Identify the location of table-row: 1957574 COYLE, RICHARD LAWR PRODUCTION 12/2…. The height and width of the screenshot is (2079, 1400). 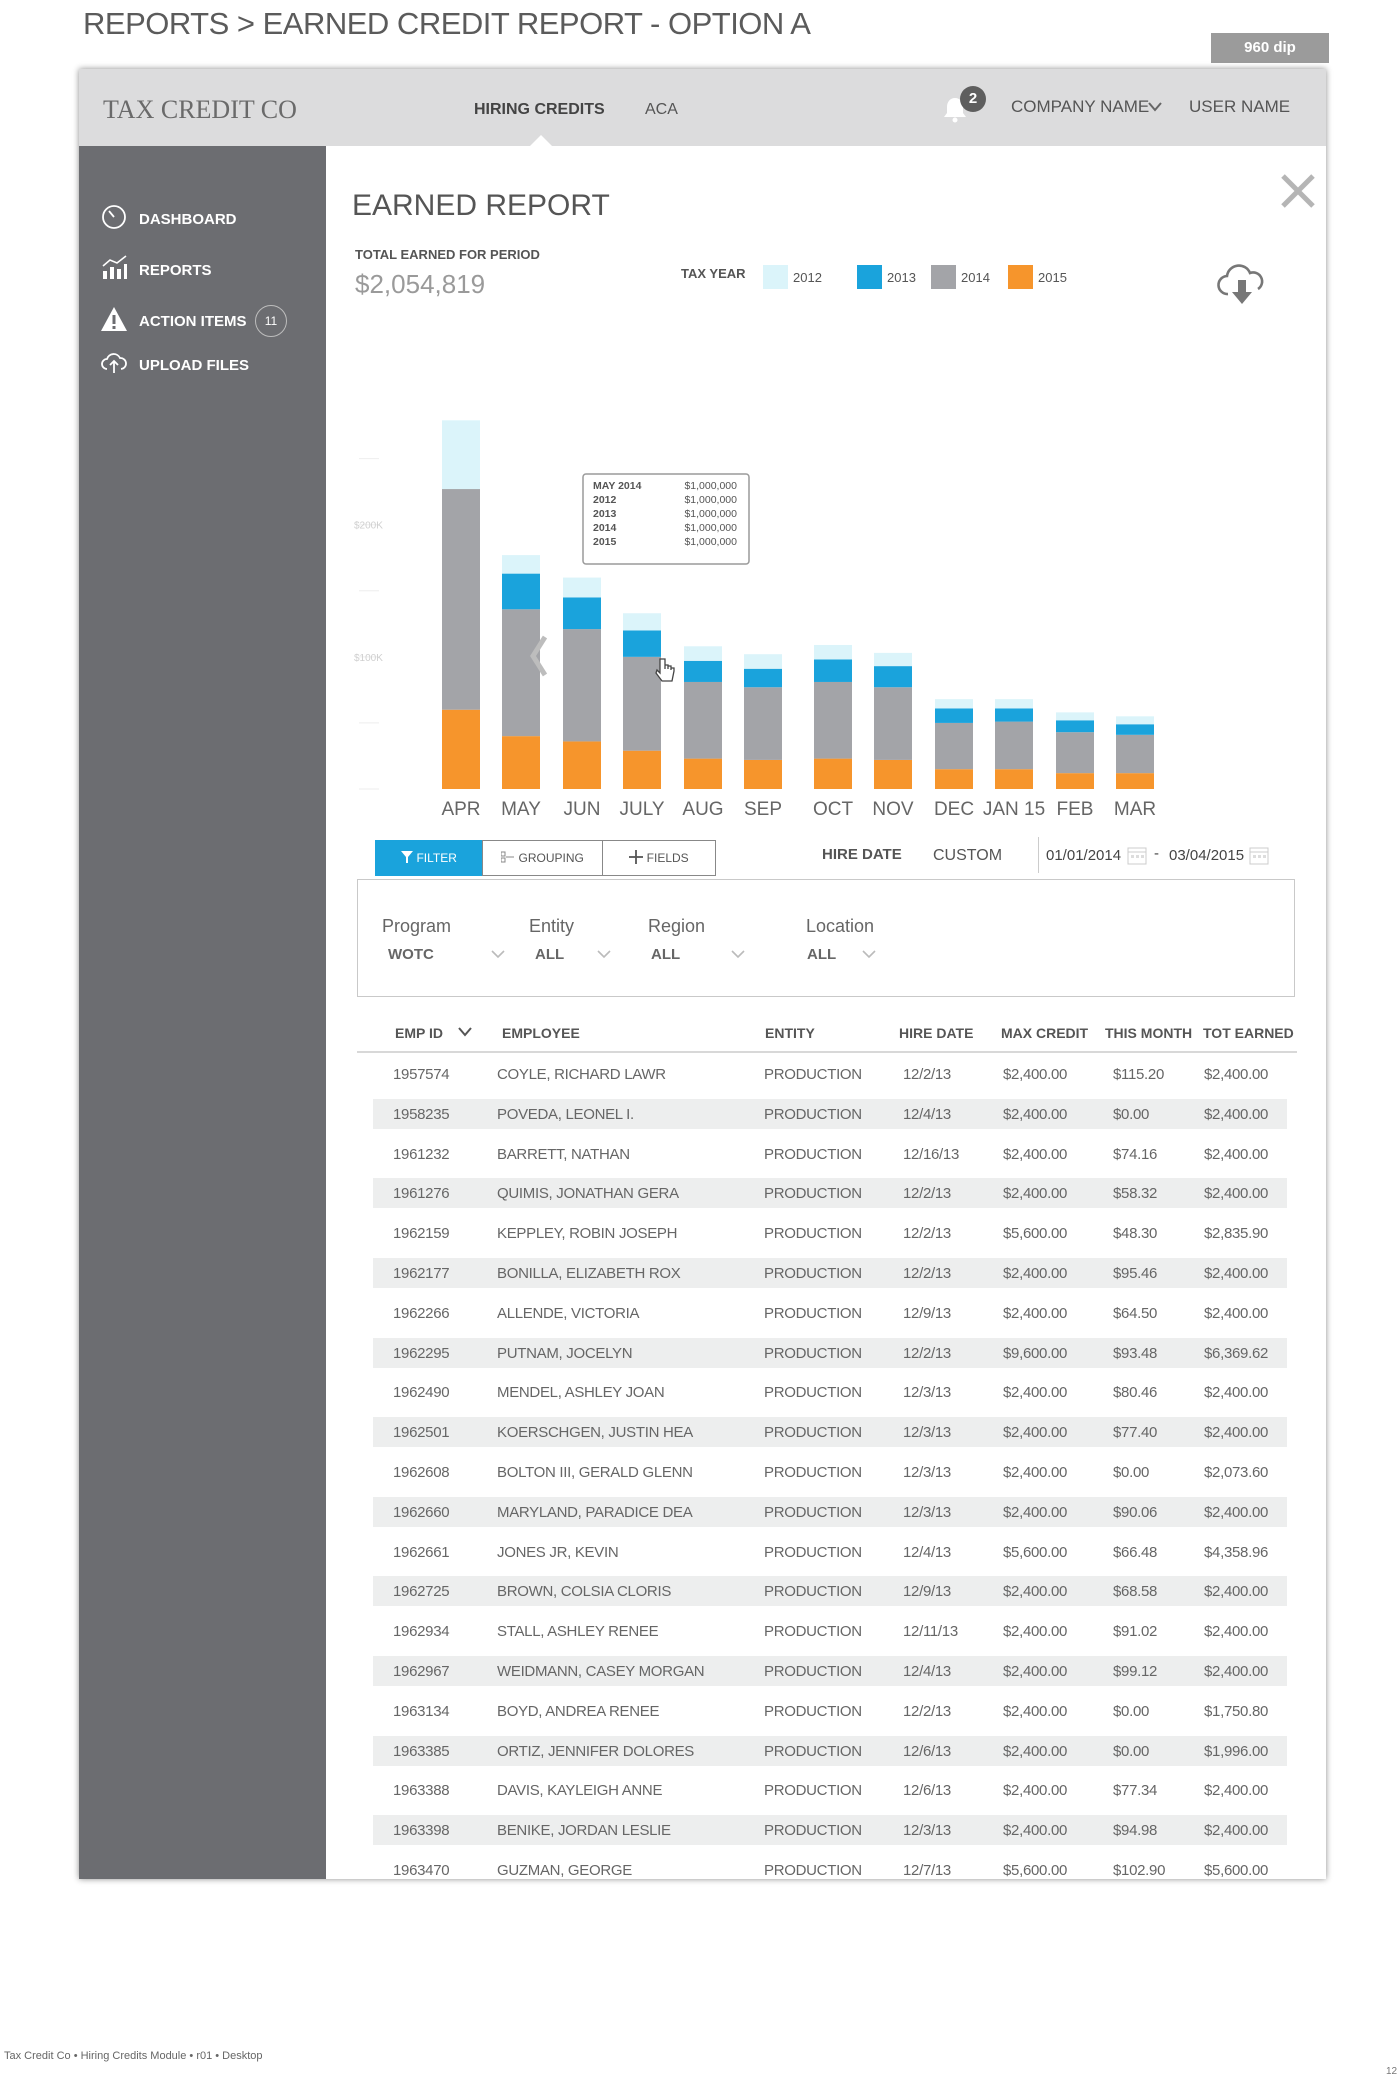
(830, 1074).